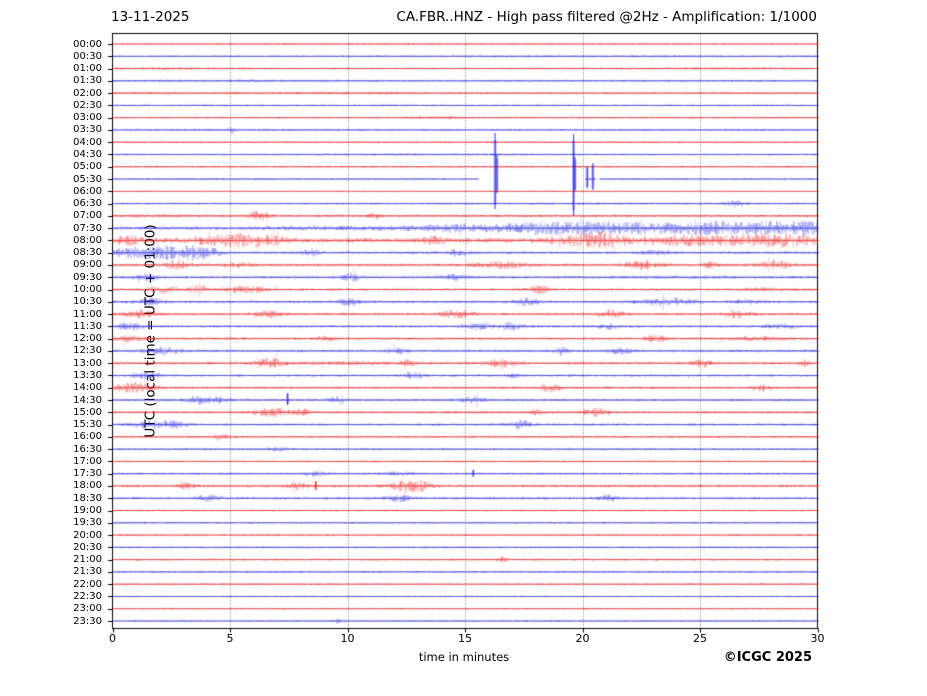 The width and height of the screenshot is (927, 696). I want to click on y-tick-label: 20:30, so click(87, 547).